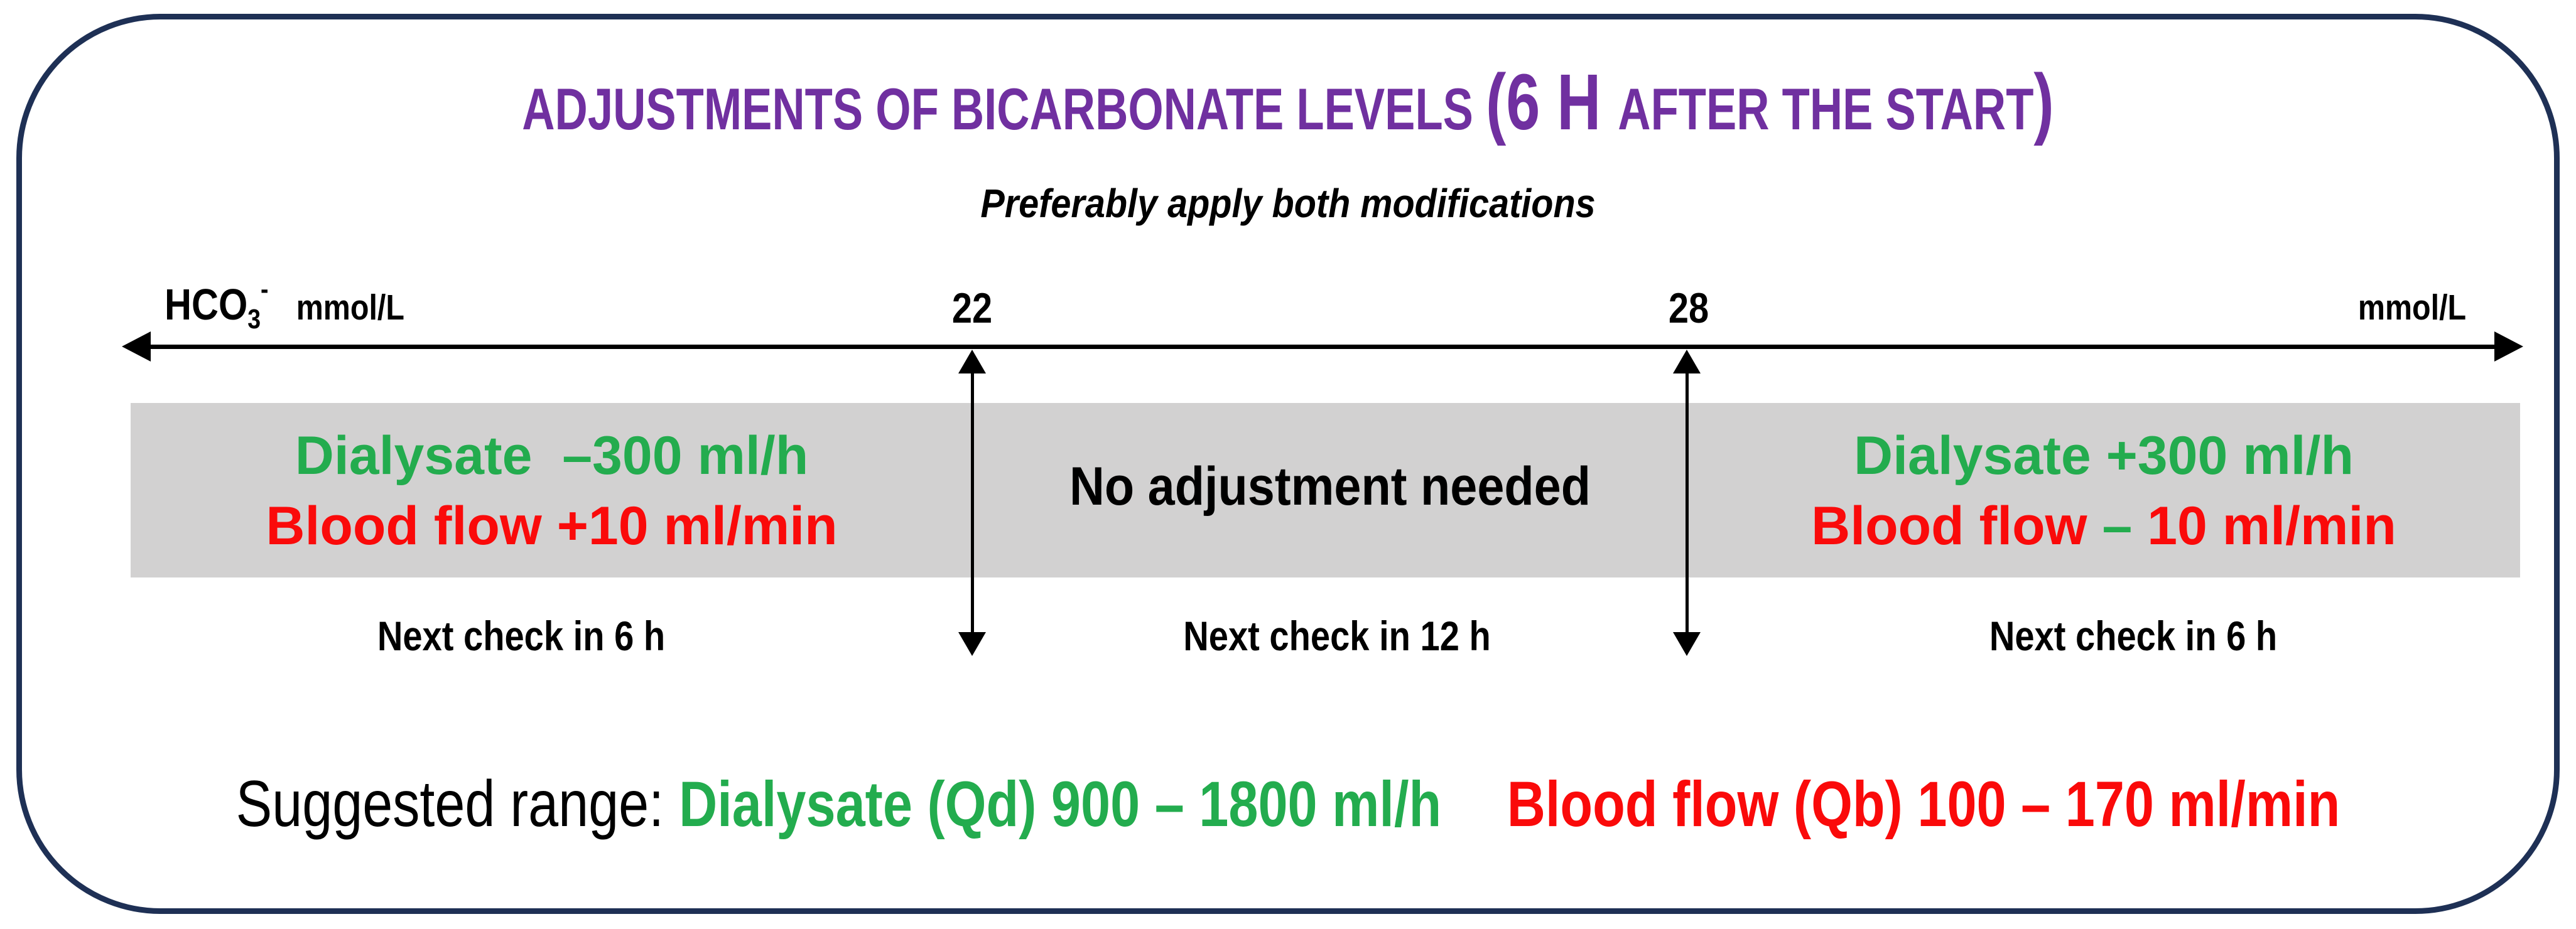  What do you see at coordinates (2264, 526) in the screenshot?
I see `blood-flow-value: 10 ml/min` at bounding box center [2264, 526].